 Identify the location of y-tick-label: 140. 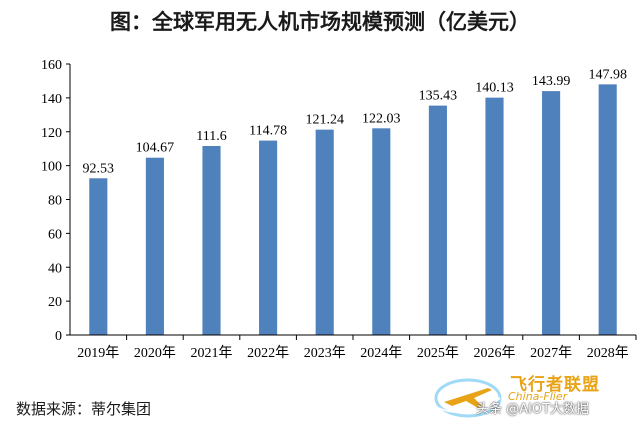
(51, 99).